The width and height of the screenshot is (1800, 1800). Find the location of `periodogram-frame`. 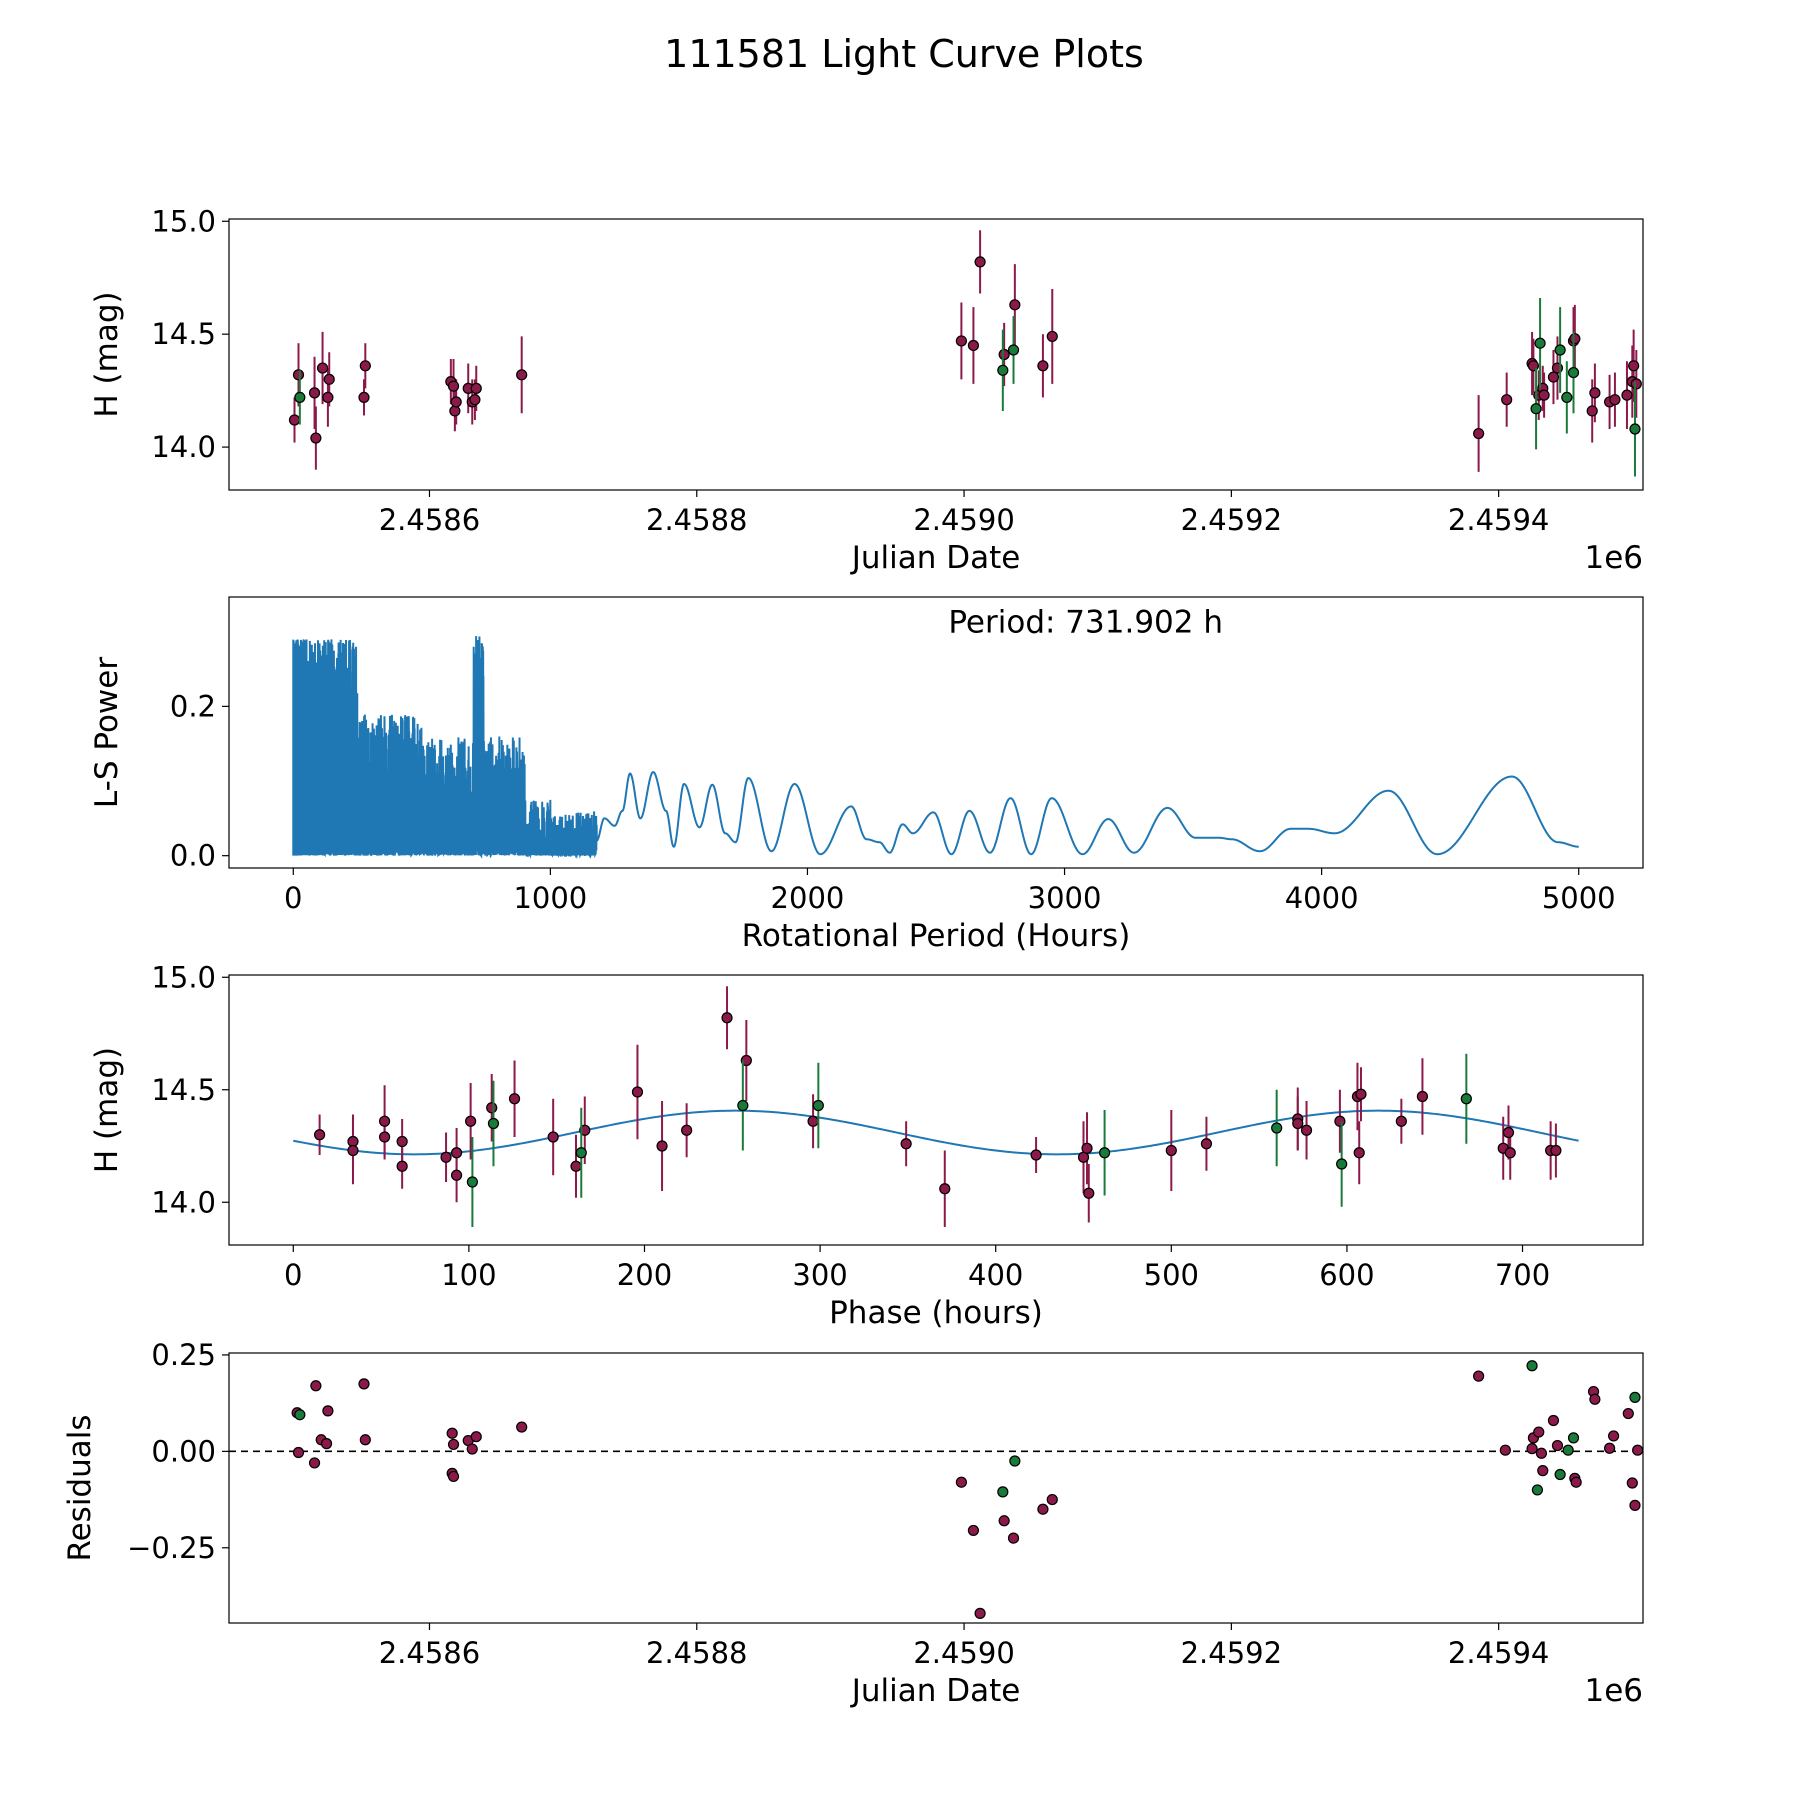

periodogram-frame is located at coordinates (936, 732).